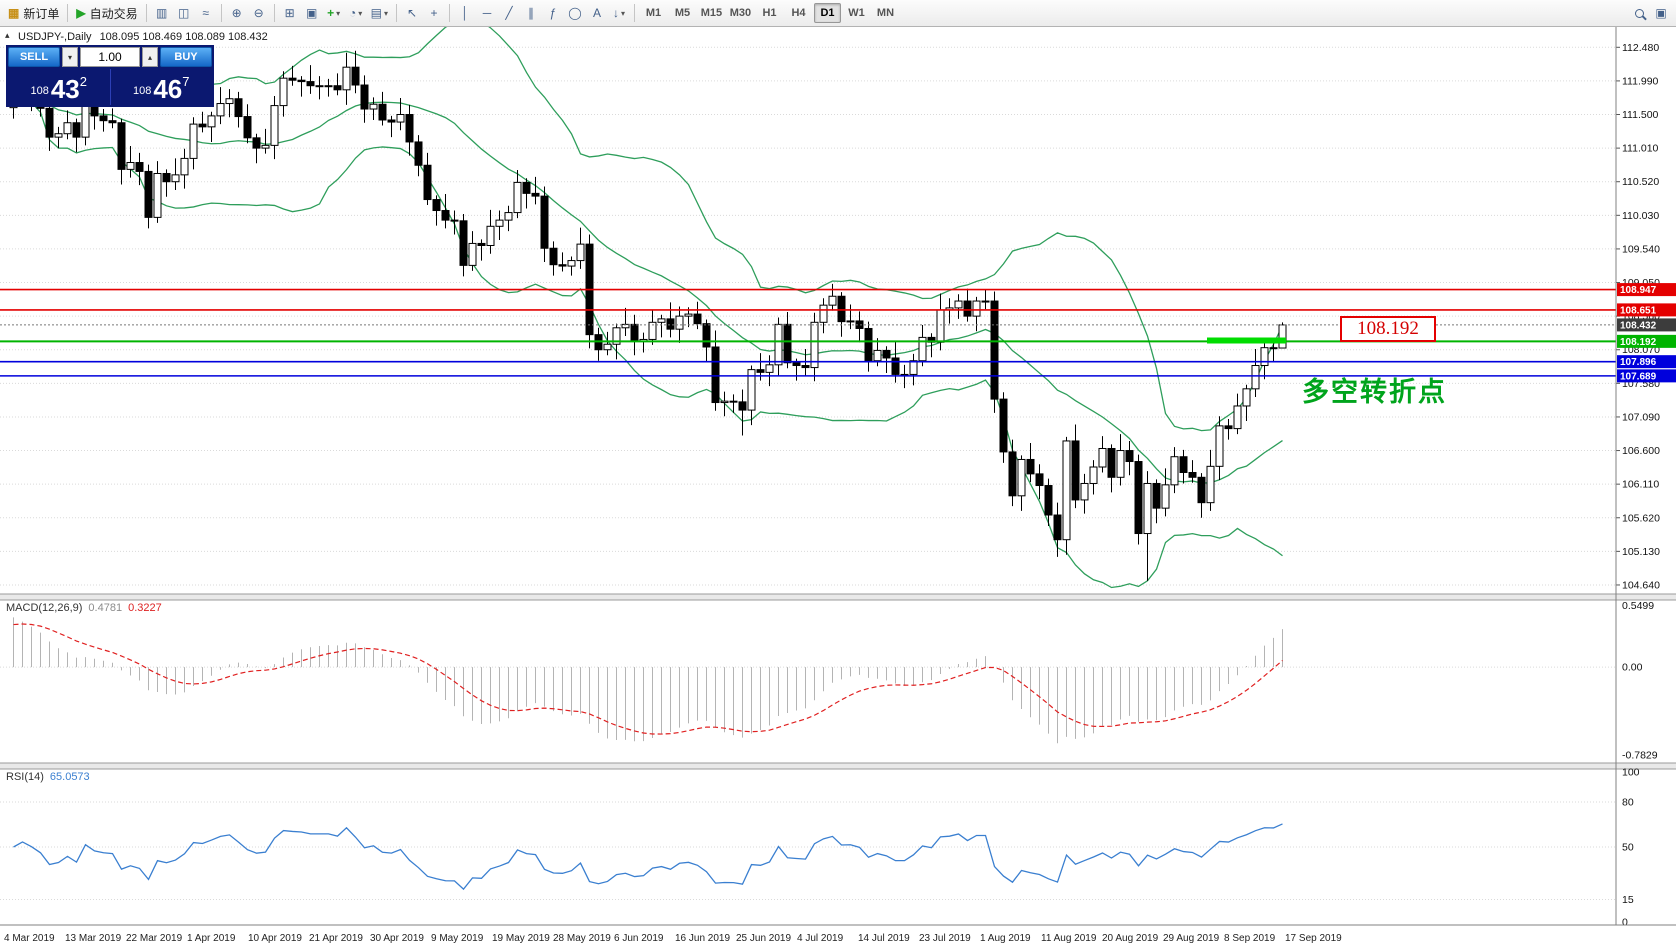  Describe the element at coordinates (575, 13) in the screenshot. I see `shapes-button: ◯` at that location.